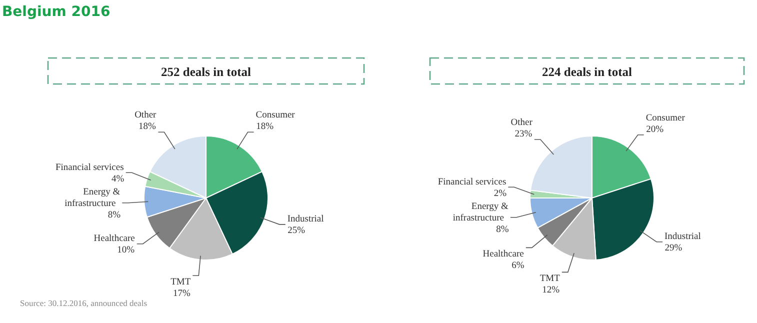 The width and height of the screenshot is (757, 323). I want to click on data-label: 10%, so click(126, 251).